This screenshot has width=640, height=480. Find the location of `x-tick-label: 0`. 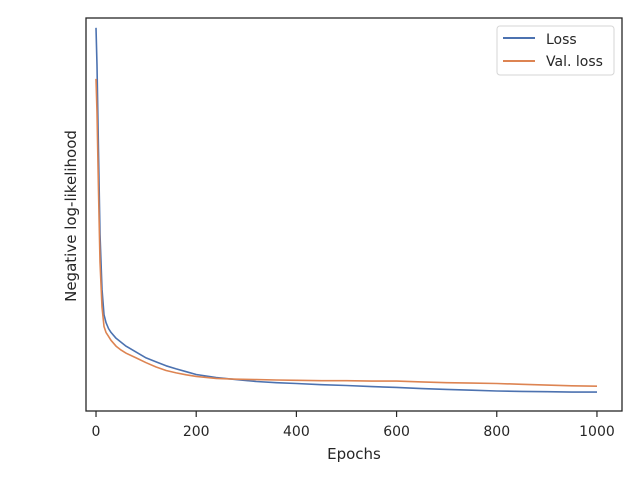

x-tick-label: 0 is located at coordinates (96, 432).